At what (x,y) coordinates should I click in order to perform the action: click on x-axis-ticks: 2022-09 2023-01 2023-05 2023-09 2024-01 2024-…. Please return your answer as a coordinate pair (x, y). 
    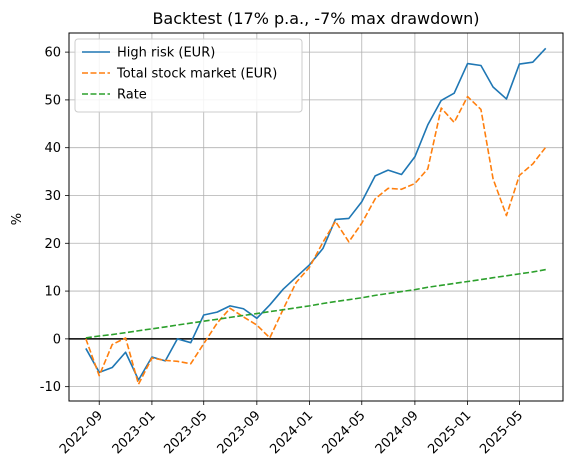
    Looking at the image, I should click on (291, 429).